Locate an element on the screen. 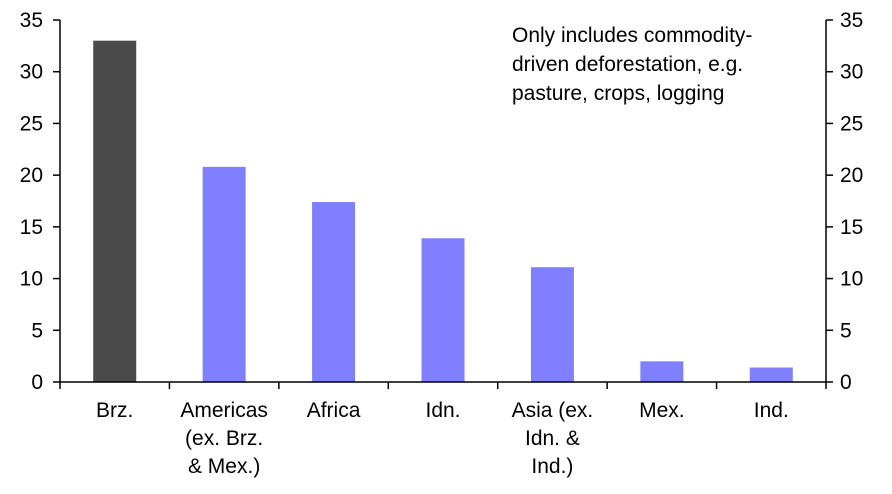  left-tick-label: 15 is located at coordinates (31, 227).